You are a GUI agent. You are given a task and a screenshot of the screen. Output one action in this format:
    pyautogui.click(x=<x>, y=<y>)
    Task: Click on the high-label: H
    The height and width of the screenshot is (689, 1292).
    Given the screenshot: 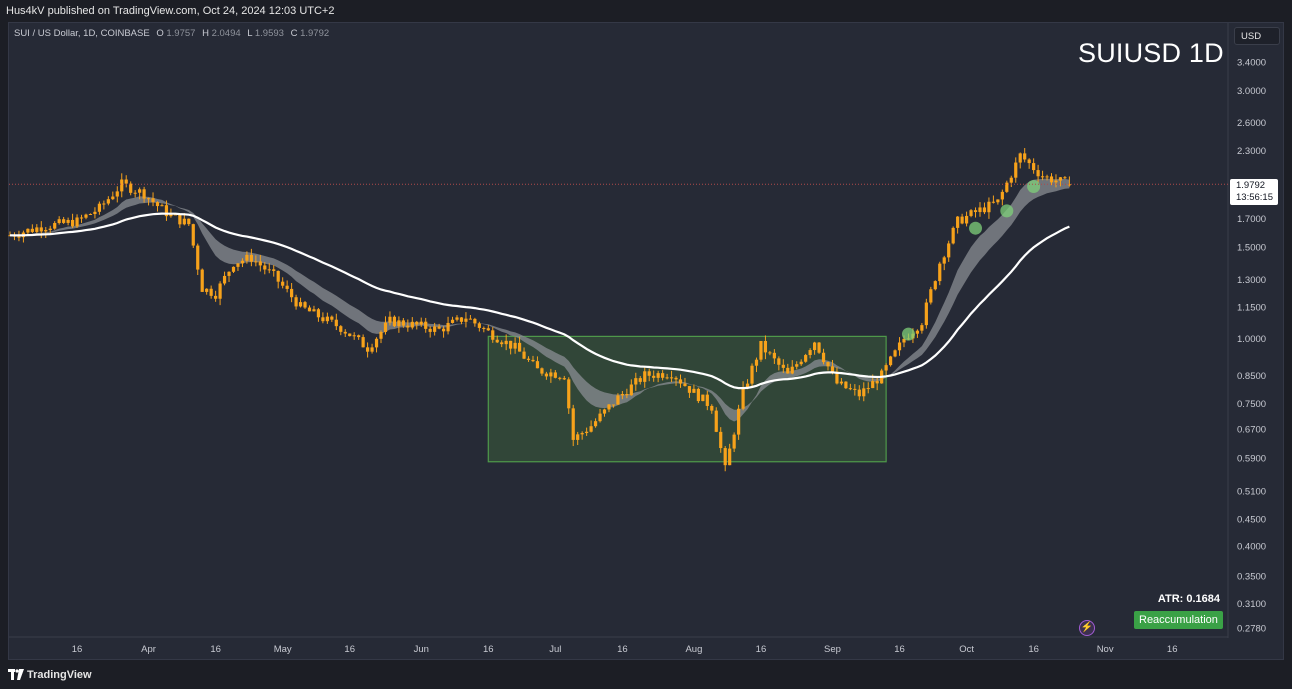 What is the action you would take?
    pyautogui.click(x=205, y=33)
    